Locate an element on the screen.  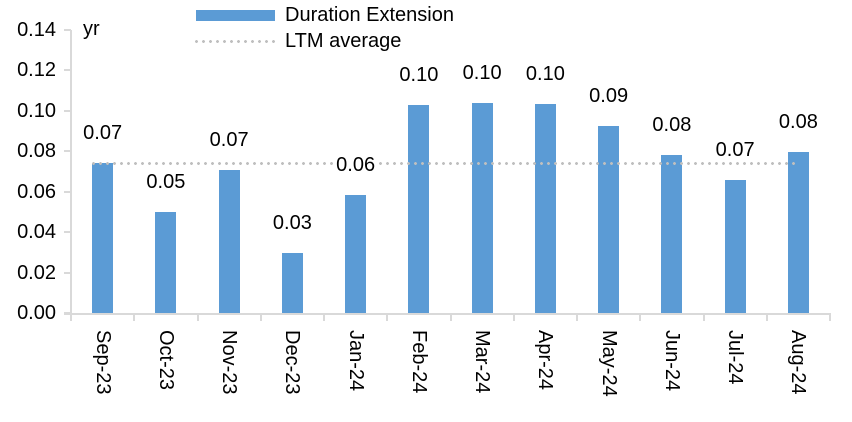
y-axis-tick-label: 0.14 is located at coordinates (36, 30).